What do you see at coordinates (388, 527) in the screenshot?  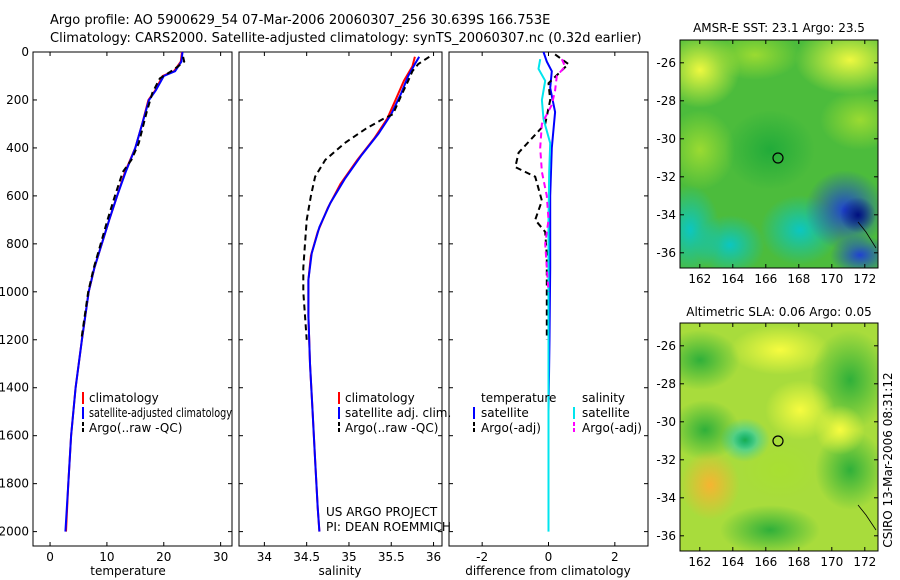 I see `pi-annotation: PI: DEAN ROEMMICH` at bounding box center [388, 527].